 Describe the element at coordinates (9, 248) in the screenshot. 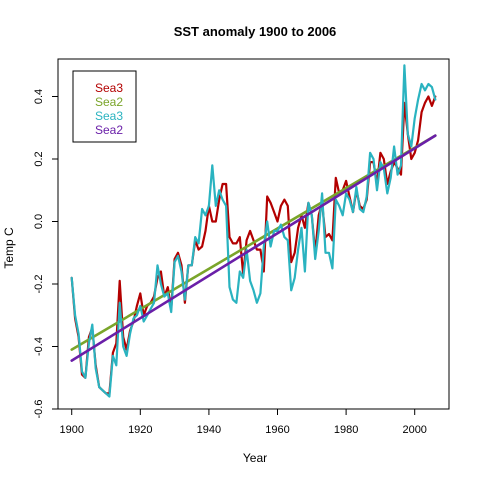

I see `y-axis-label: Temp C` at that location.